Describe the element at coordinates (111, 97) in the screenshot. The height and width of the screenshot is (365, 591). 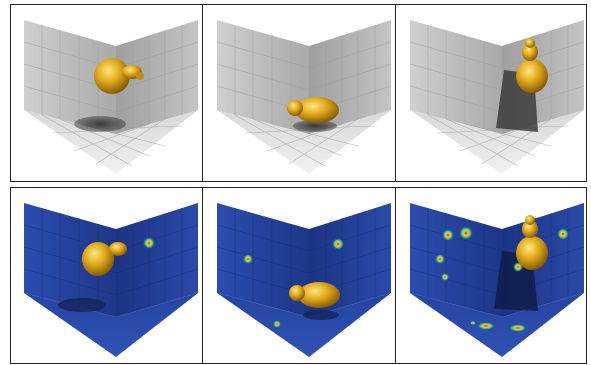
I see `panel-head-front` at that location.